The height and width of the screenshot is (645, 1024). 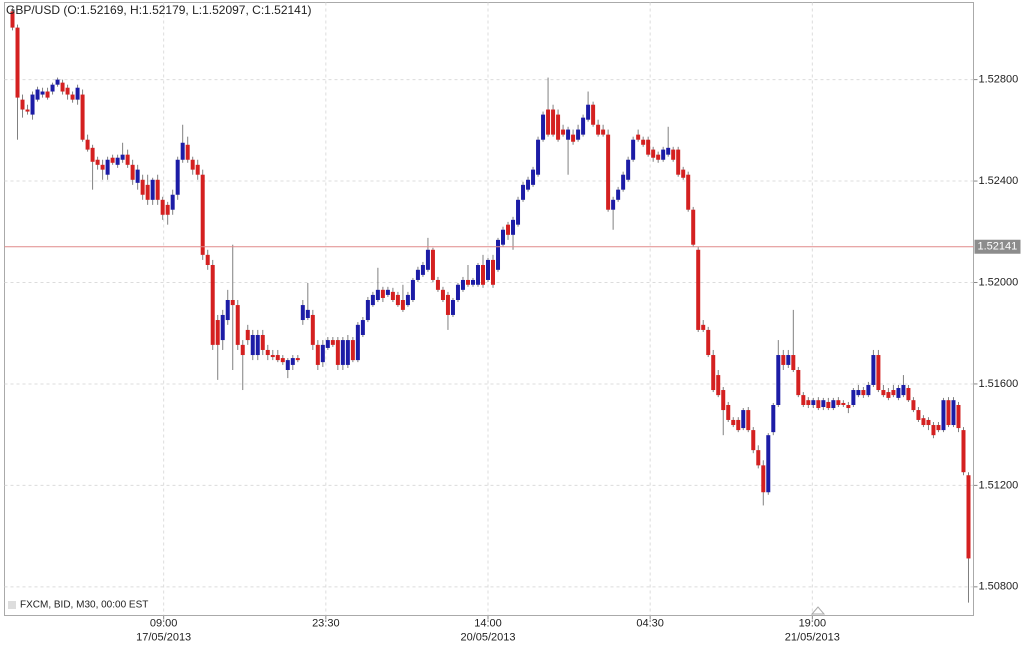 What do you see at coordinates (812, 637) in the screenshot?
I see `x-date-label: 21/05/2013` at bounding box center [812, 637].